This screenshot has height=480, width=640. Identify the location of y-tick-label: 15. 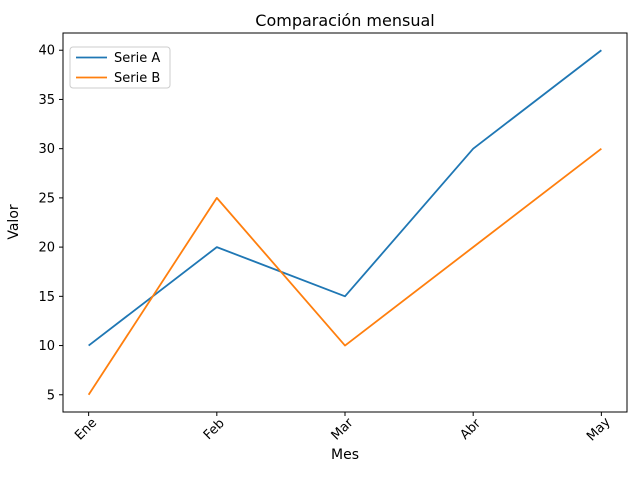
(46, 297).